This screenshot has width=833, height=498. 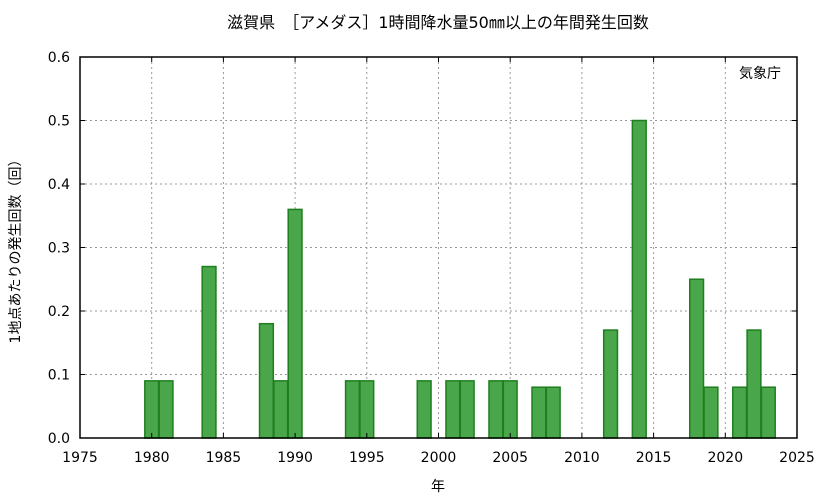 I want to click on y-tick-label: 0.6, so click(x=59, y=58).